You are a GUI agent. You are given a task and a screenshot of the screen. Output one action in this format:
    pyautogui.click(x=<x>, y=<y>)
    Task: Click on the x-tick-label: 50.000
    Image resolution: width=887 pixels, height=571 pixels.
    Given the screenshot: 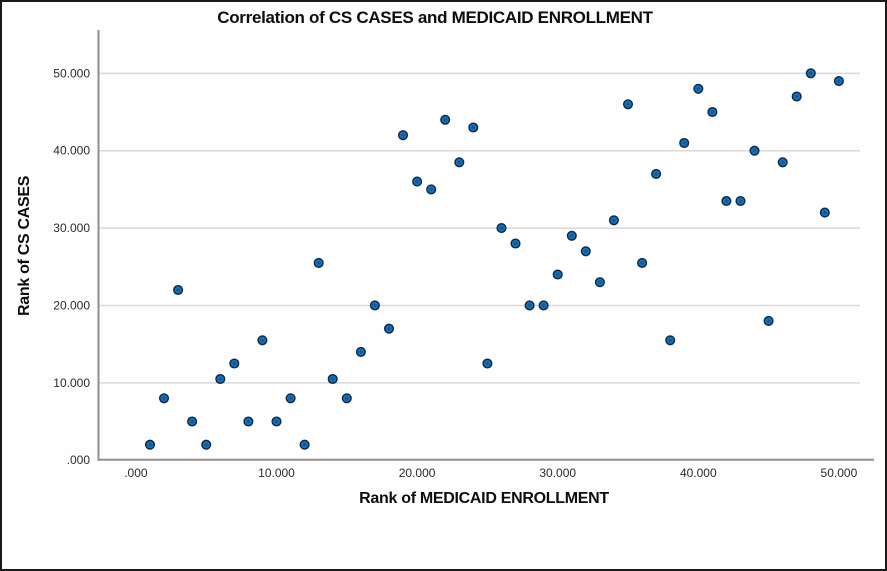 What is the action you would take?
    pyautogui.click(x=839, y=473)
    